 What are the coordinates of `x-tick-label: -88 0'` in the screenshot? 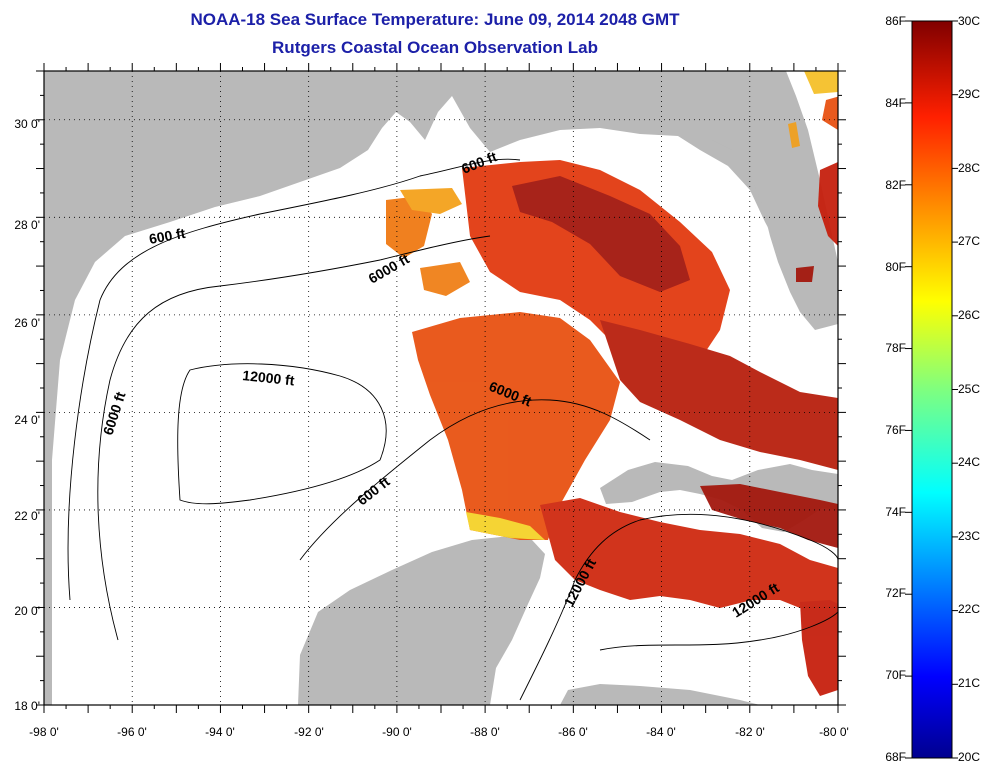 It's located at (485, 732).